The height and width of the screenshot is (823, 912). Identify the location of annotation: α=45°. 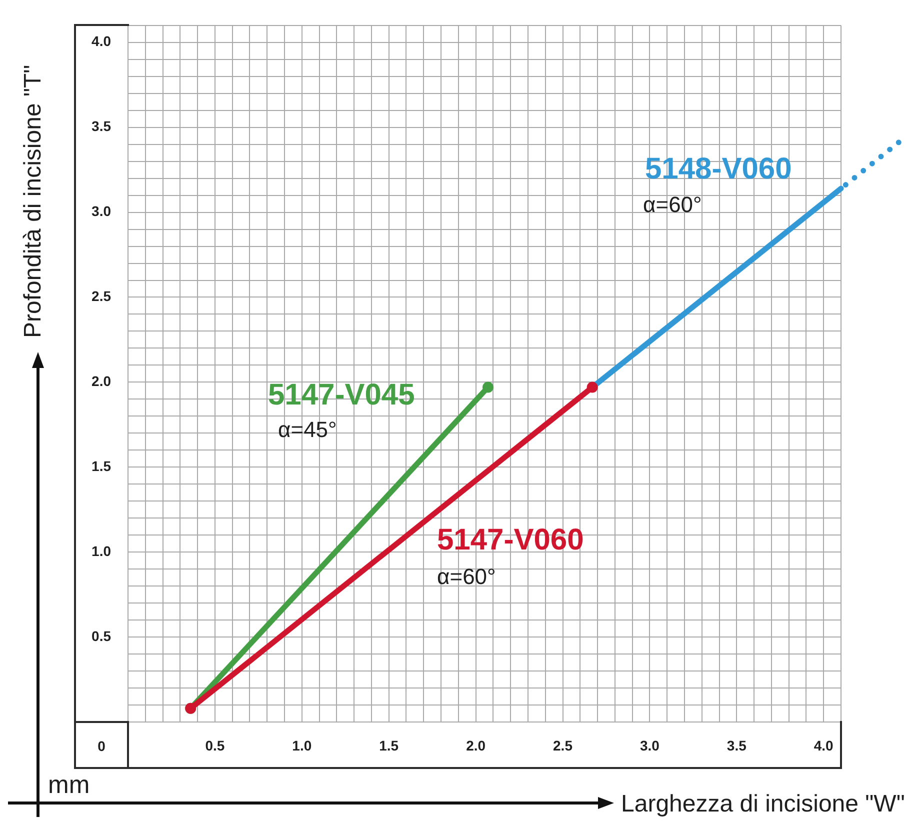
(307, 429).